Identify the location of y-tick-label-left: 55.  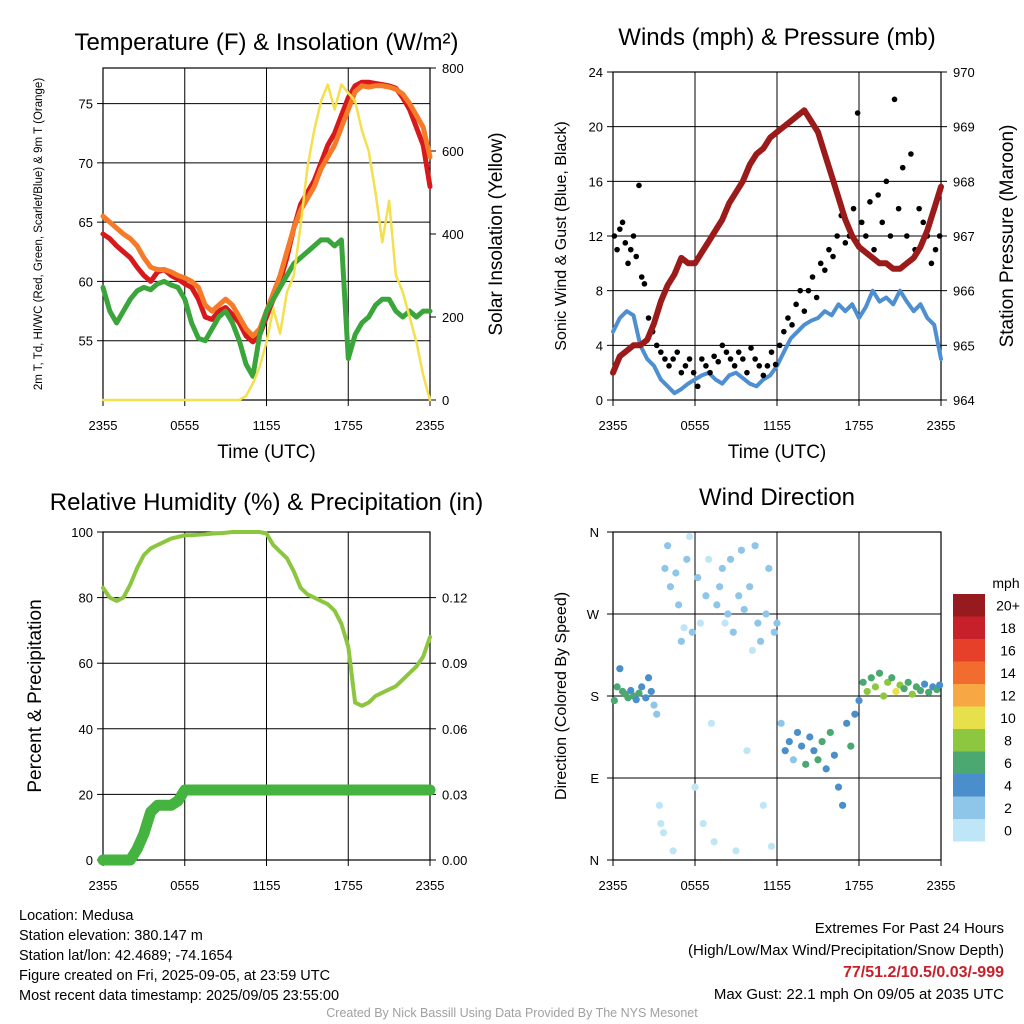
(86, 341).